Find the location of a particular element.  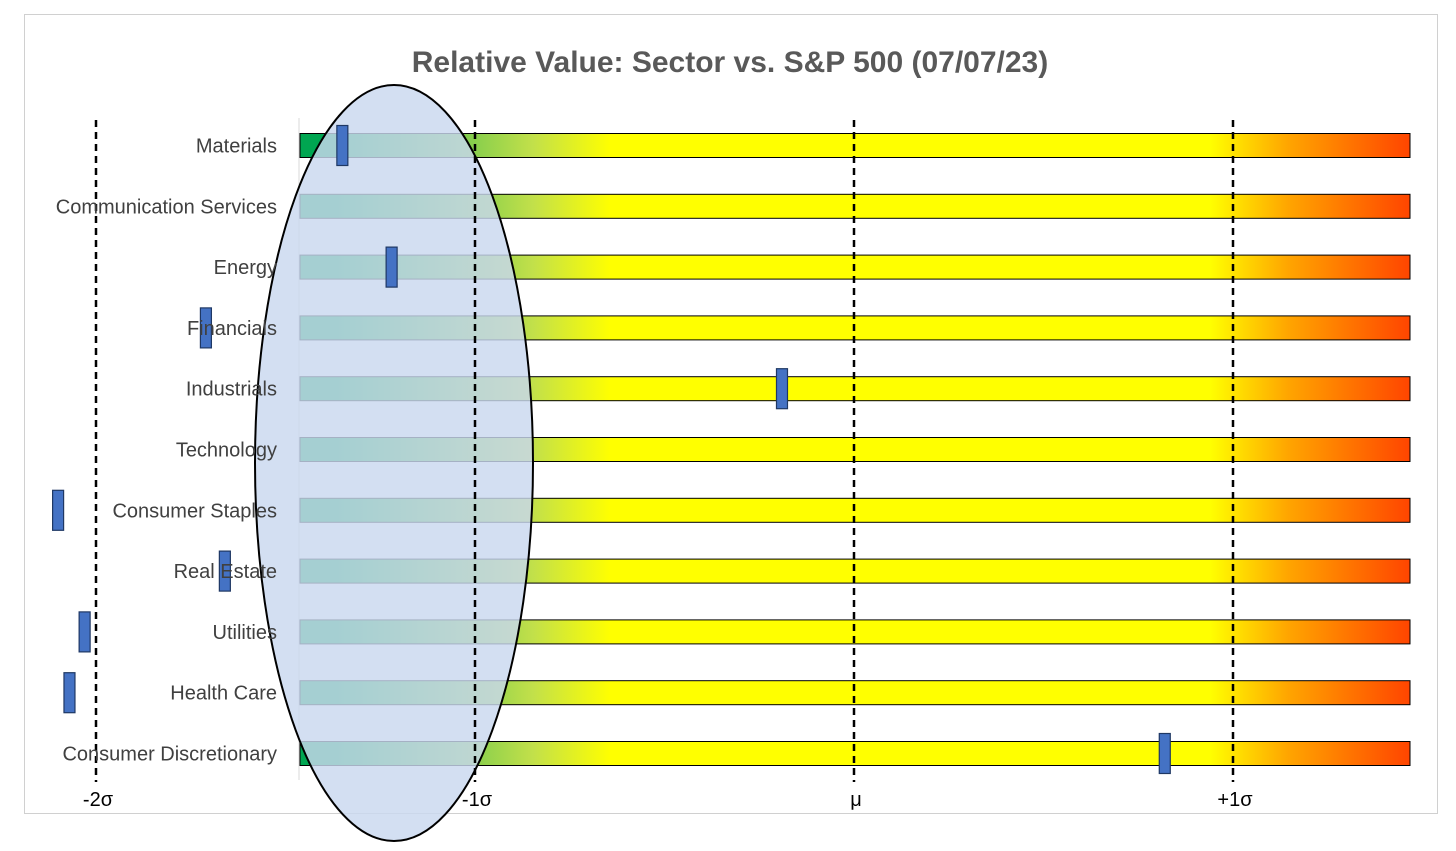

x-tick-label: -2σ is located at coordinates (98, 800).